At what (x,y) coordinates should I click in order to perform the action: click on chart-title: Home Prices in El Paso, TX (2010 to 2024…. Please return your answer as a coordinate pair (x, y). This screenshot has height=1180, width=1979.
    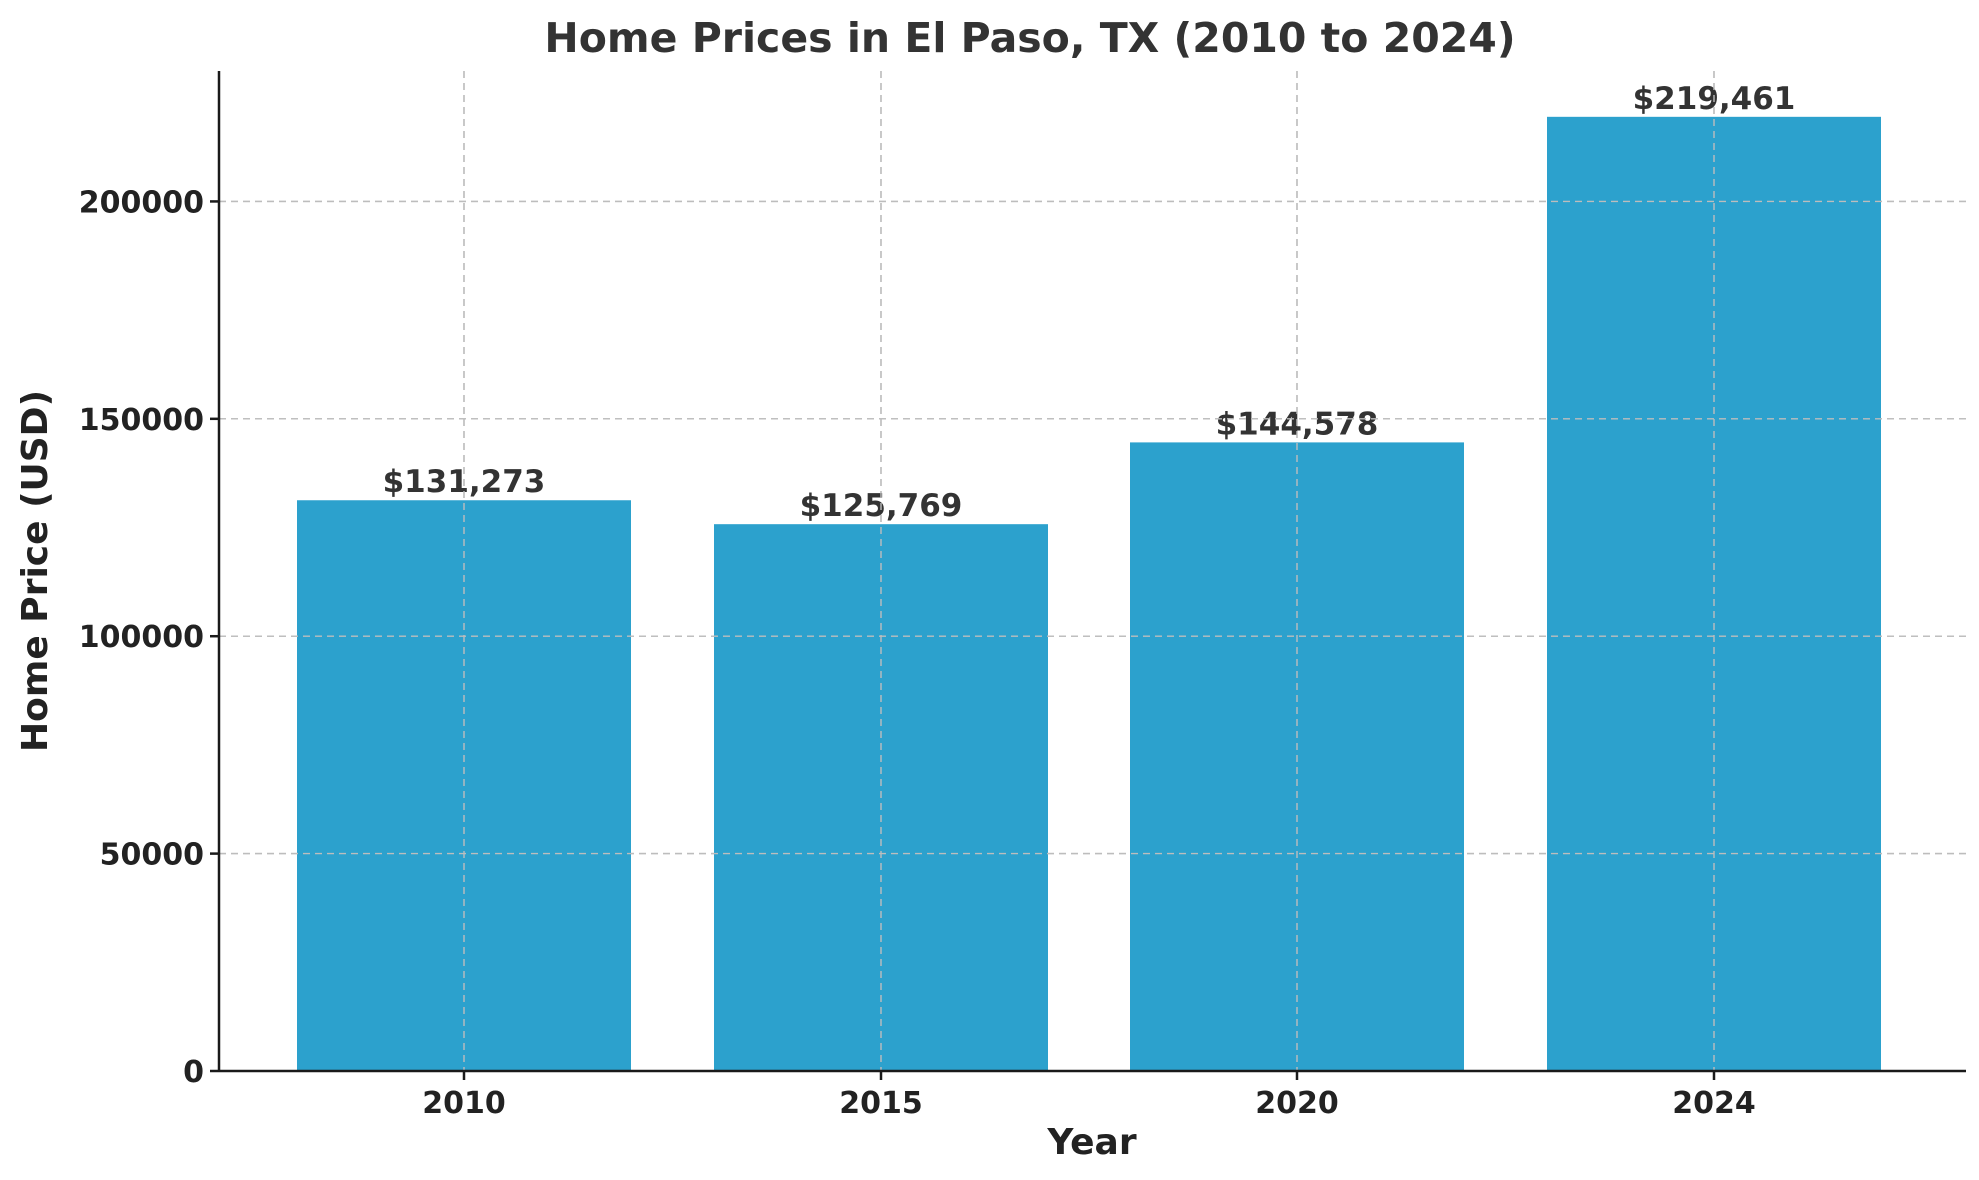
    Looking at the image, I should click on (1029, 38).